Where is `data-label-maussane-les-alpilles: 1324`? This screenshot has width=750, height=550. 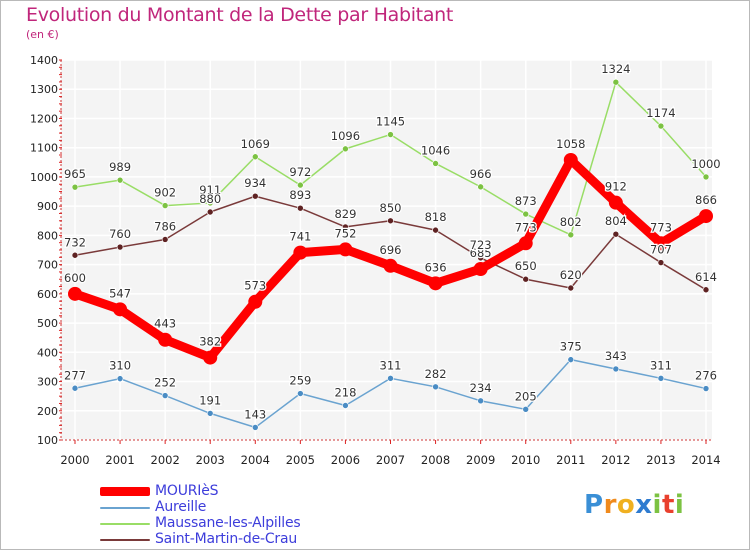 data-label-maussane-les-alpilles: 1324 is located at coordinates (615, 69).